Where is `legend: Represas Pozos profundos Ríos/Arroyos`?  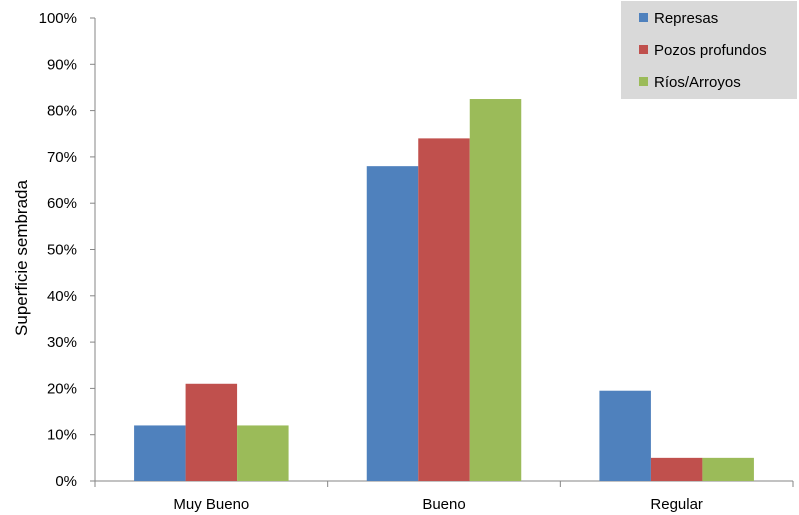 legend: Represas Pozos profundos Ríos/Arroyos is located at coordinates (709, 50).